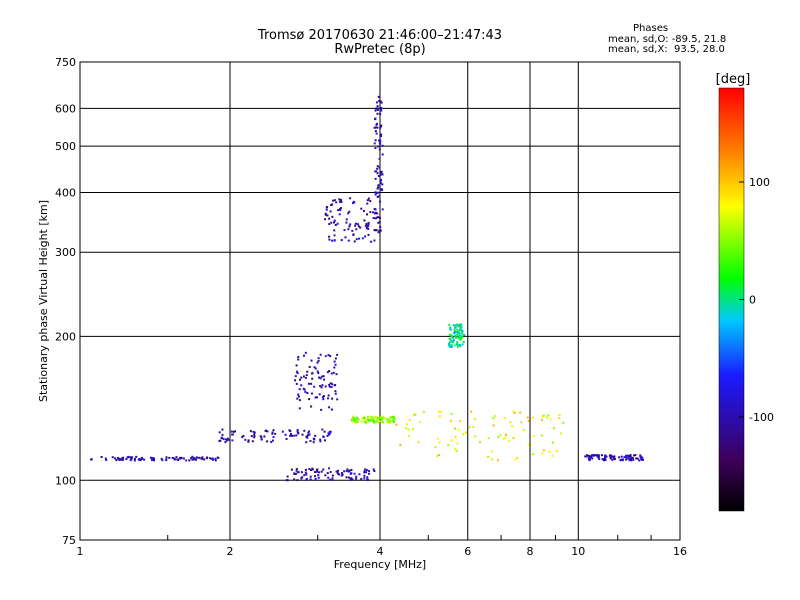 This screenshot has width=800, height=600. Describe the element at coordinates (80, 551) in the screenshot. I see `x-tick-label: 1` at that location.